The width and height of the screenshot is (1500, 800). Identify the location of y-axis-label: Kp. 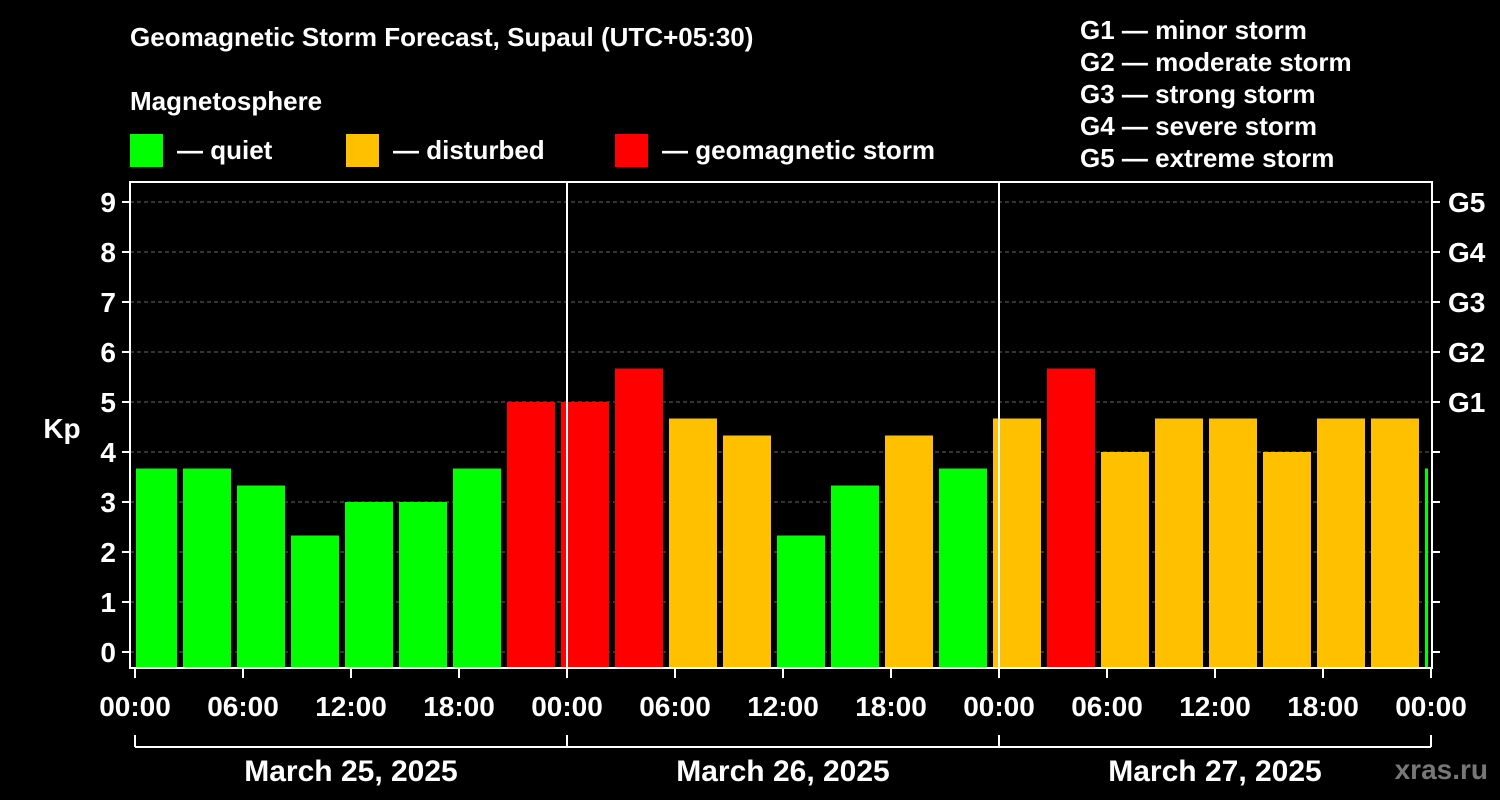
(61, 428).